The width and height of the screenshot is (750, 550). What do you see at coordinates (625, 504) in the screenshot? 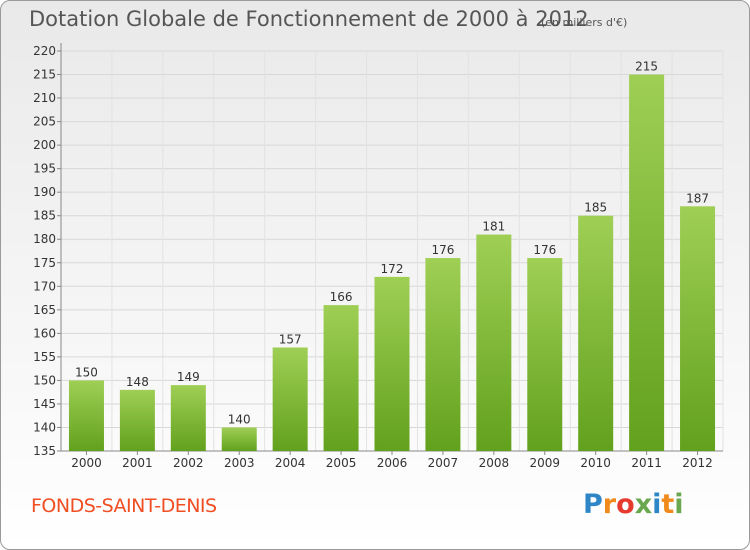
I see `logo-letter: o` at bounding box center [625, 504].